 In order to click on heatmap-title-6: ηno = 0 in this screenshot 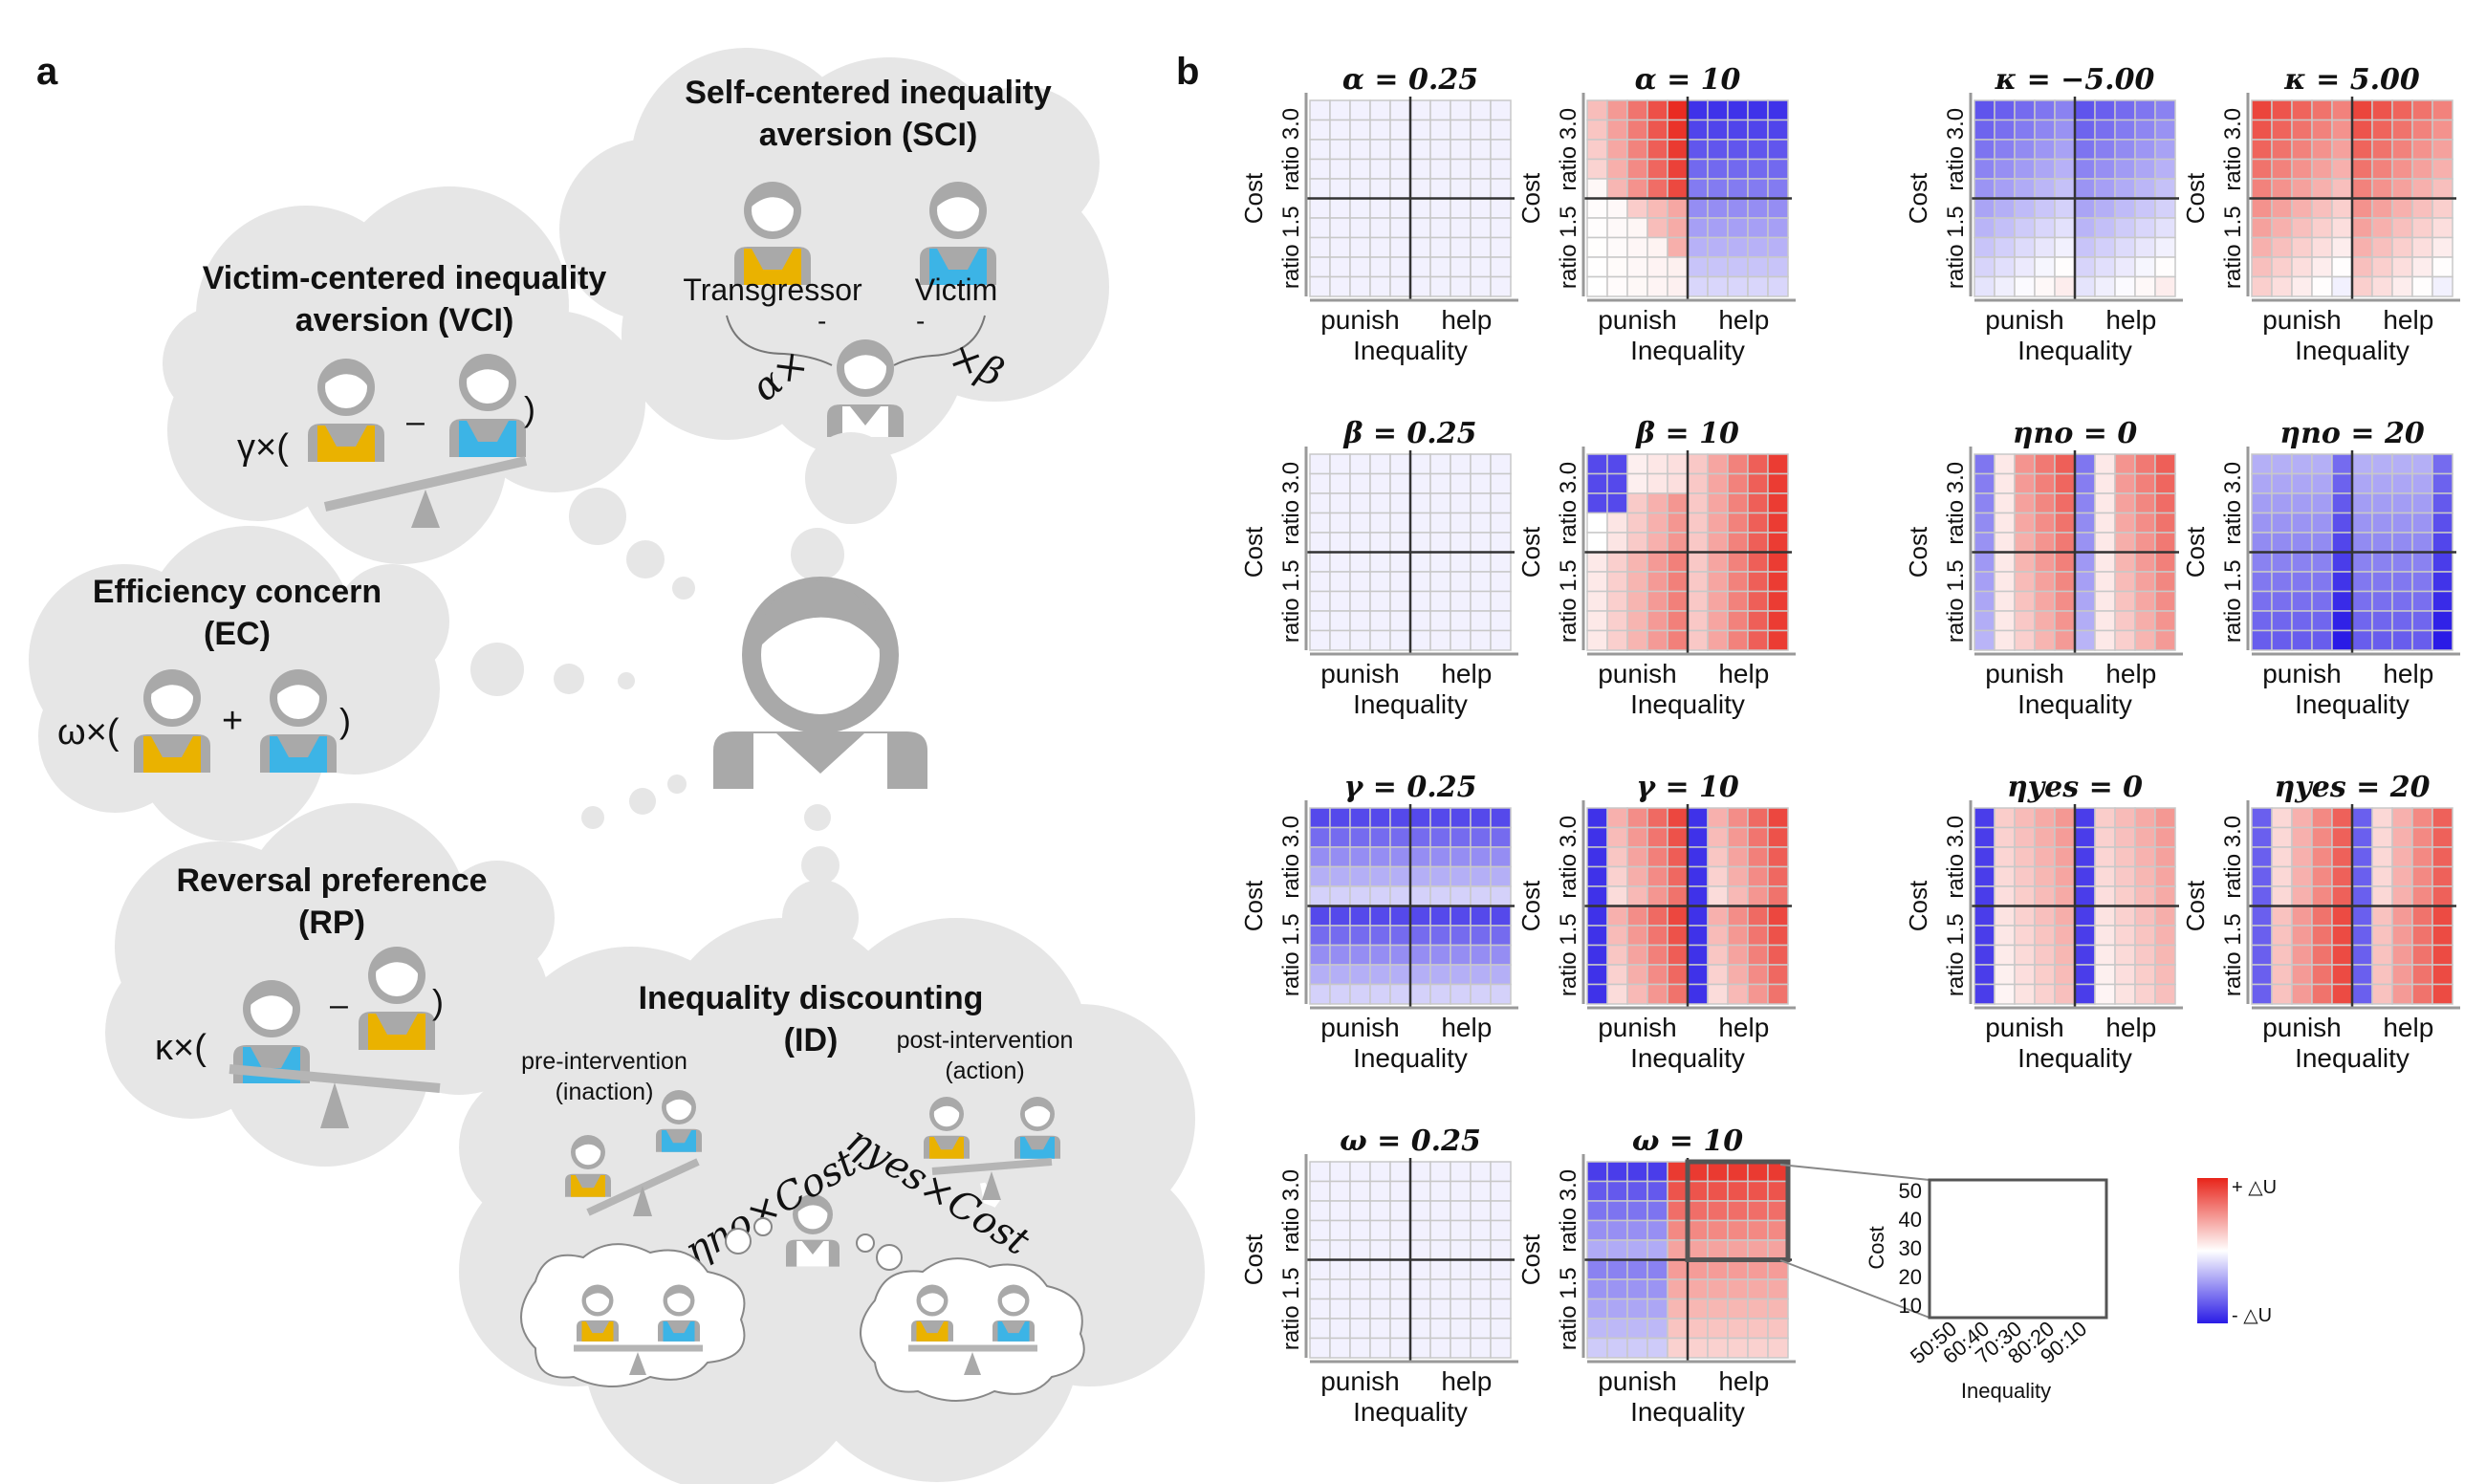, I will do `click(2076, 434)`.